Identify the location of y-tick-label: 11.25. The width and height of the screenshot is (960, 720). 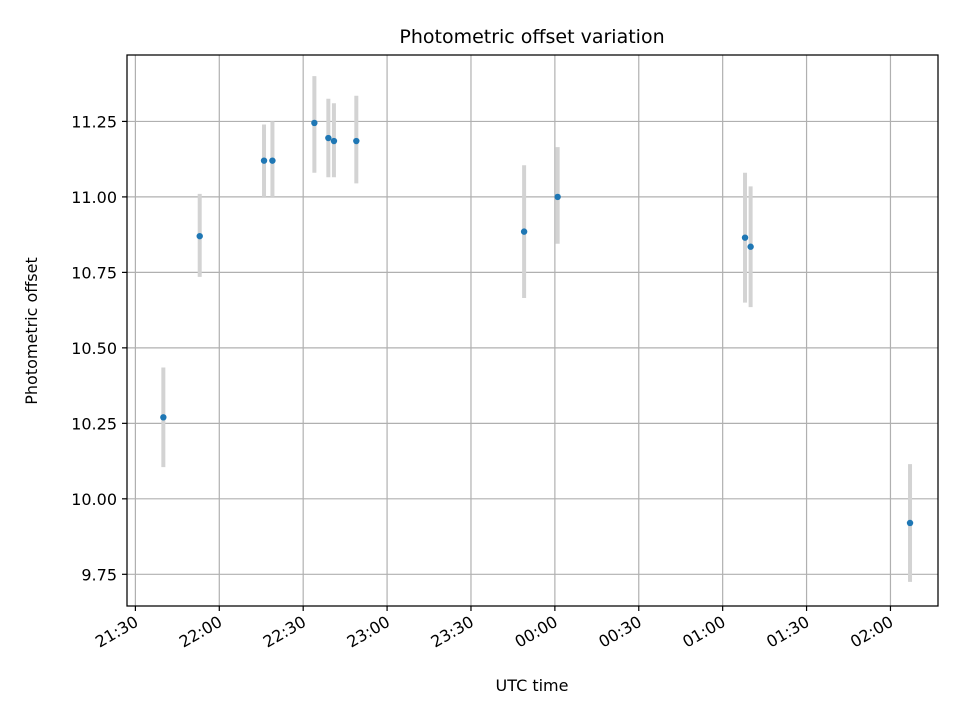
(94, 121).